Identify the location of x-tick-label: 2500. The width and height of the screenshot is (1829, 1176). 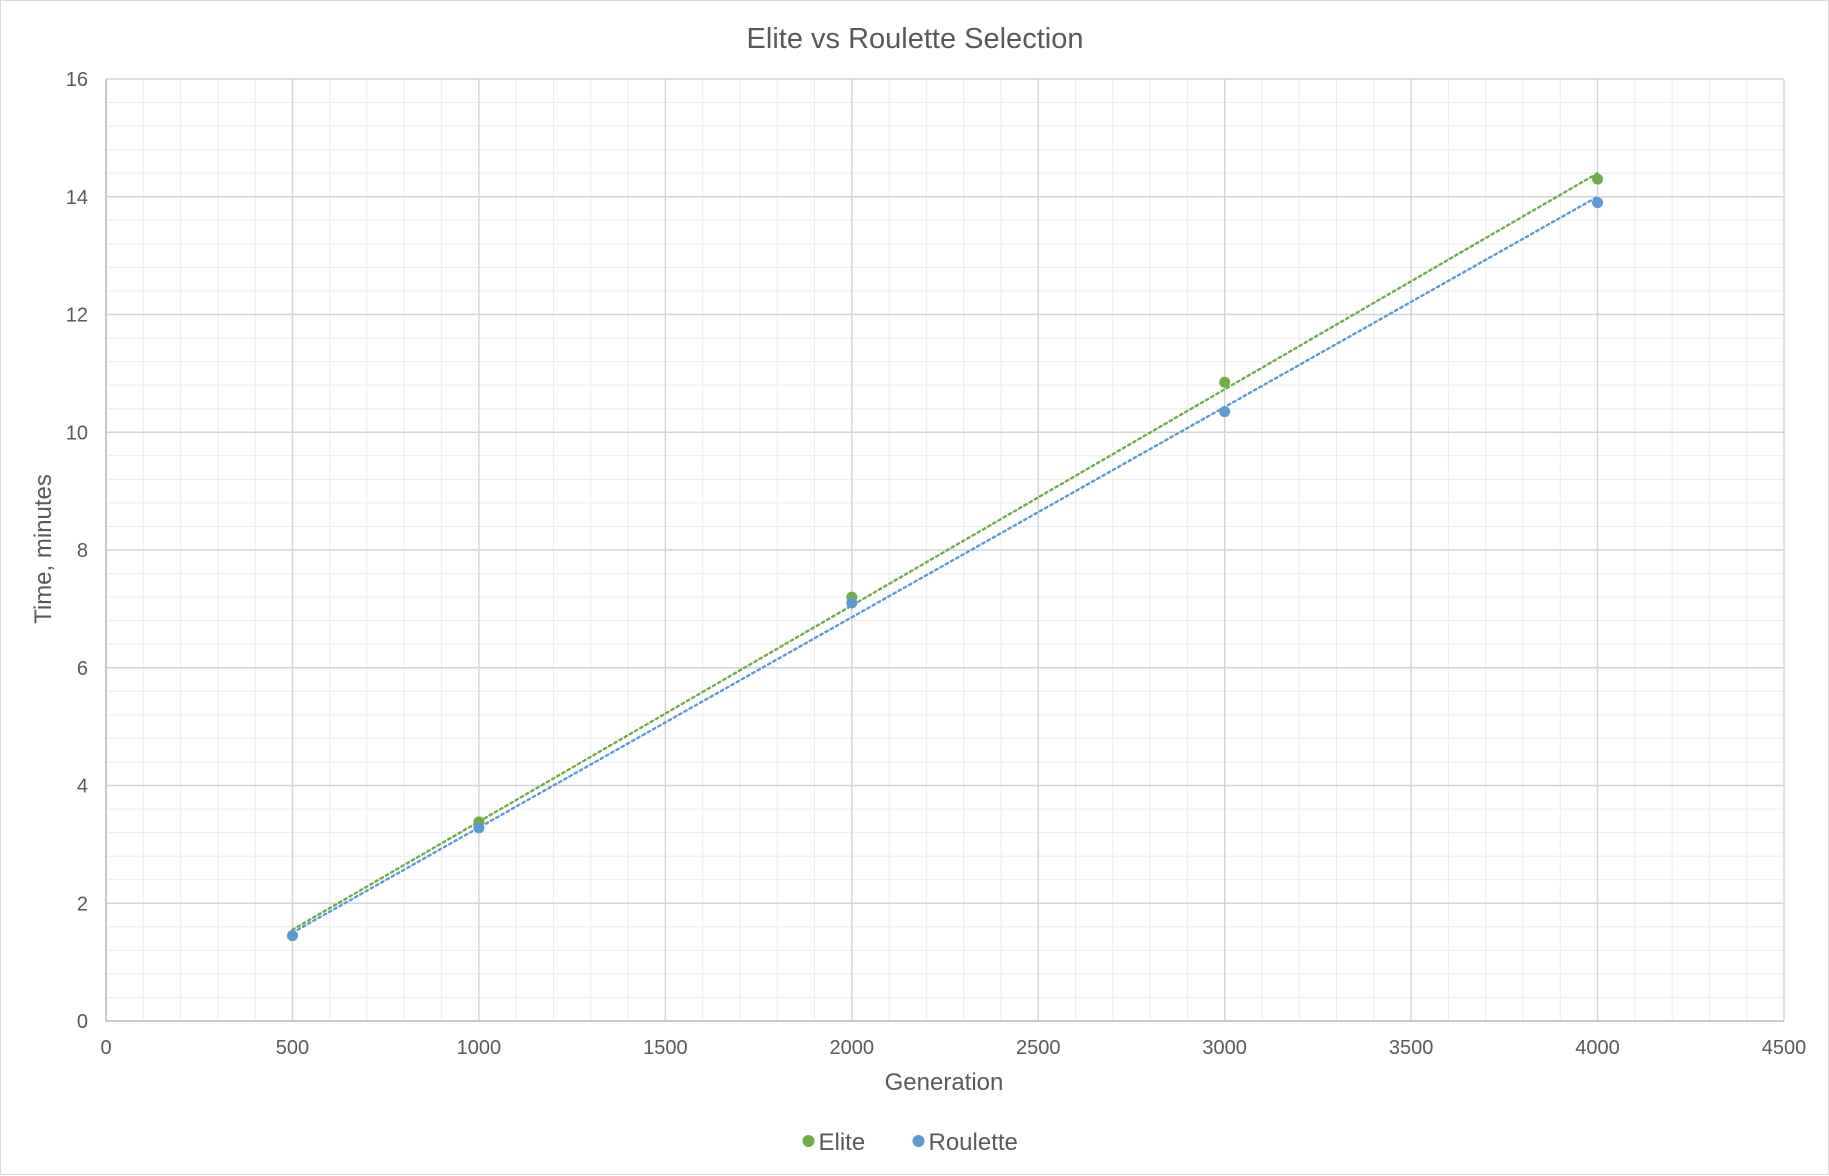
(1038, 1048).